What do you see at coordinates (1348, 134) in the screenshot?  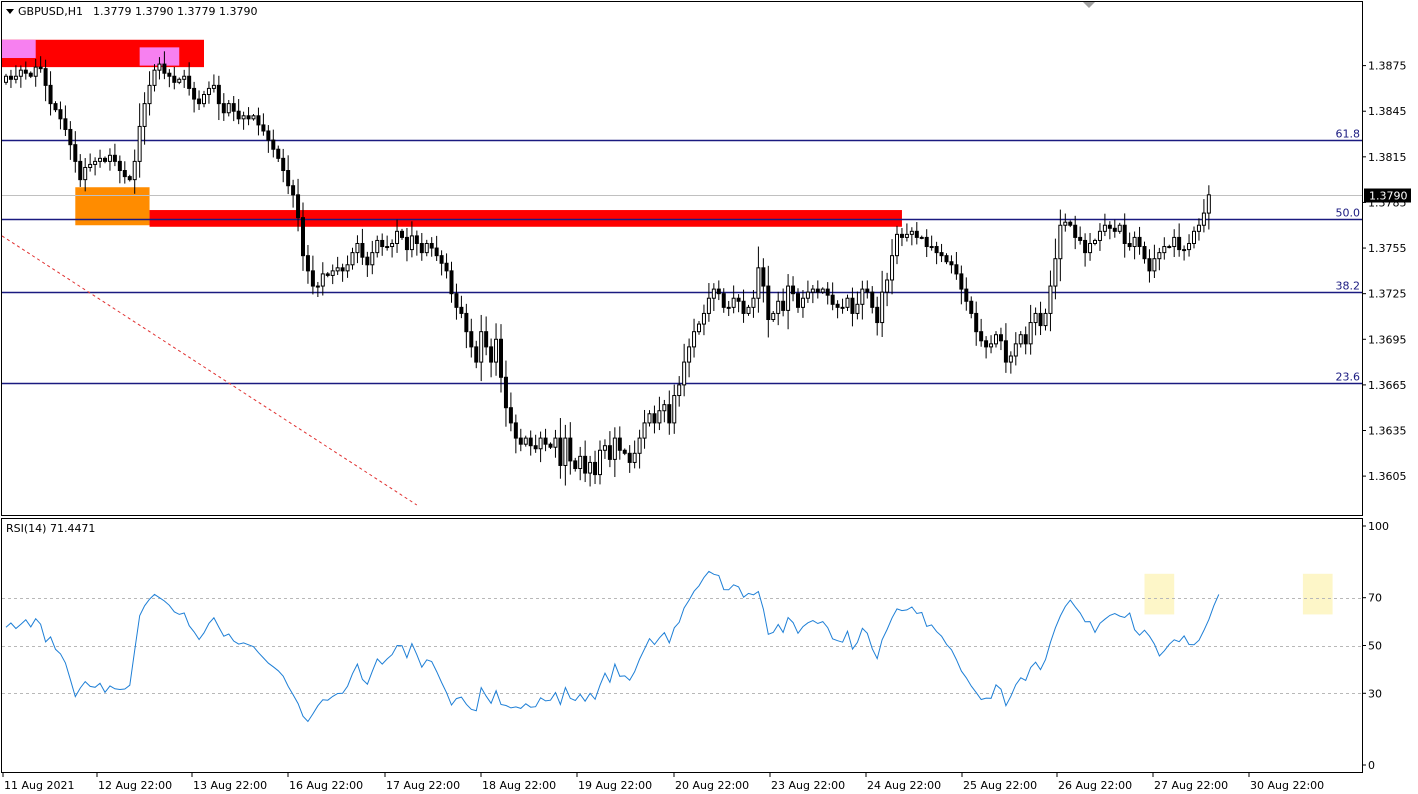 I see `fib-label-0: 61.8` at bounding box center [1348, 134].